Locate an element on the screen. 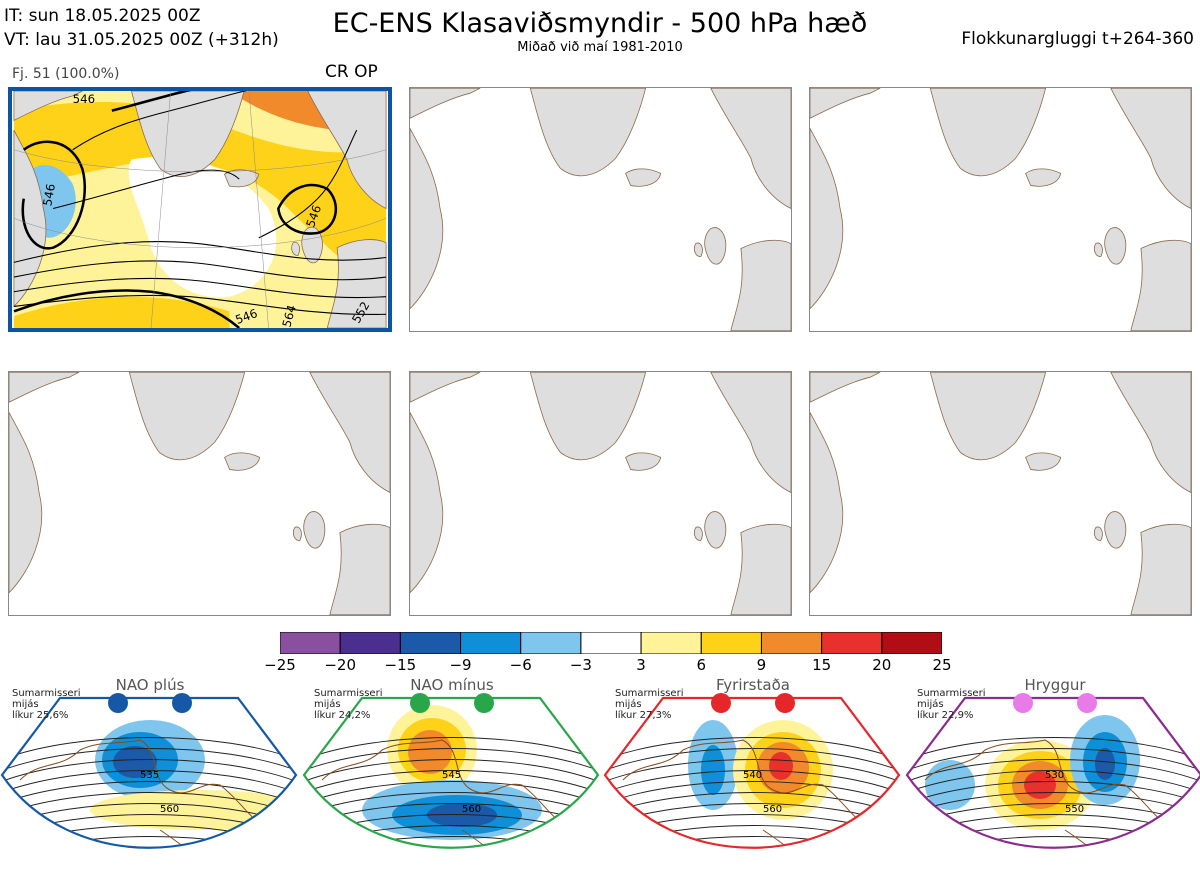 The width and height of the screenshot is (1200, 874). contour-label: 546 is located at coordinates (84, 99).